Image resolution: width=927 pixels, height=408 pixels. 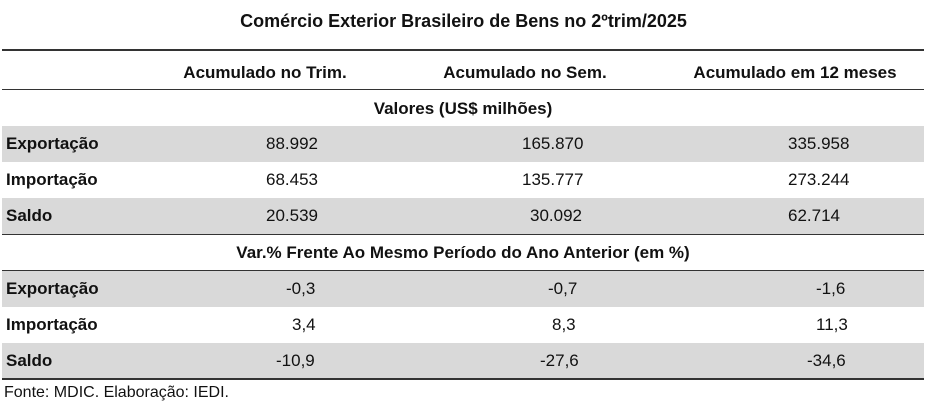 What do you see at coordinates (564, 324) in the screenshot?
I see `value-cell: 8,3` at bounding box center [564, 324].